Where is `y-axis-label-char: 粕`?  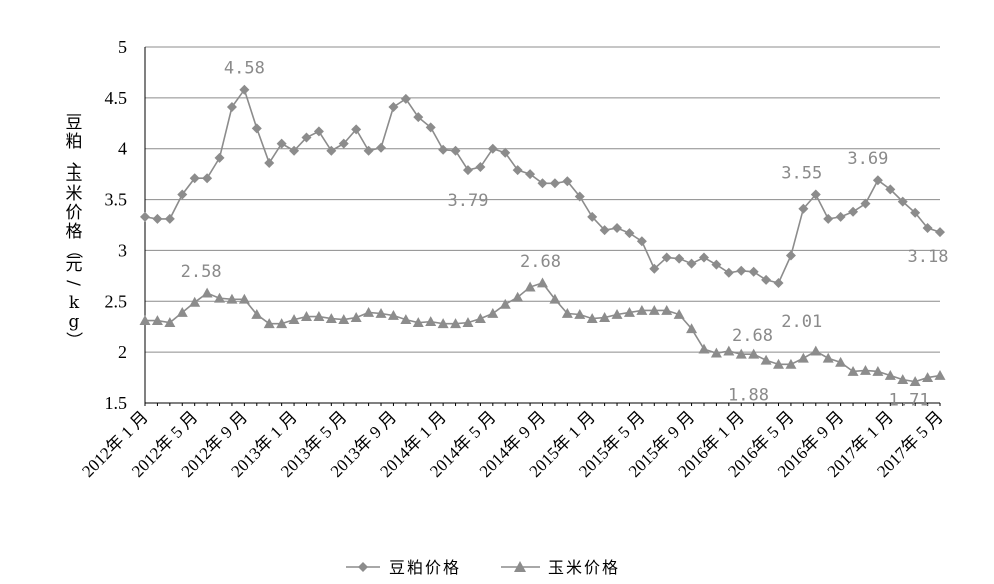 y-axis-label-char: 粕 is located at coordinates (74, 142).